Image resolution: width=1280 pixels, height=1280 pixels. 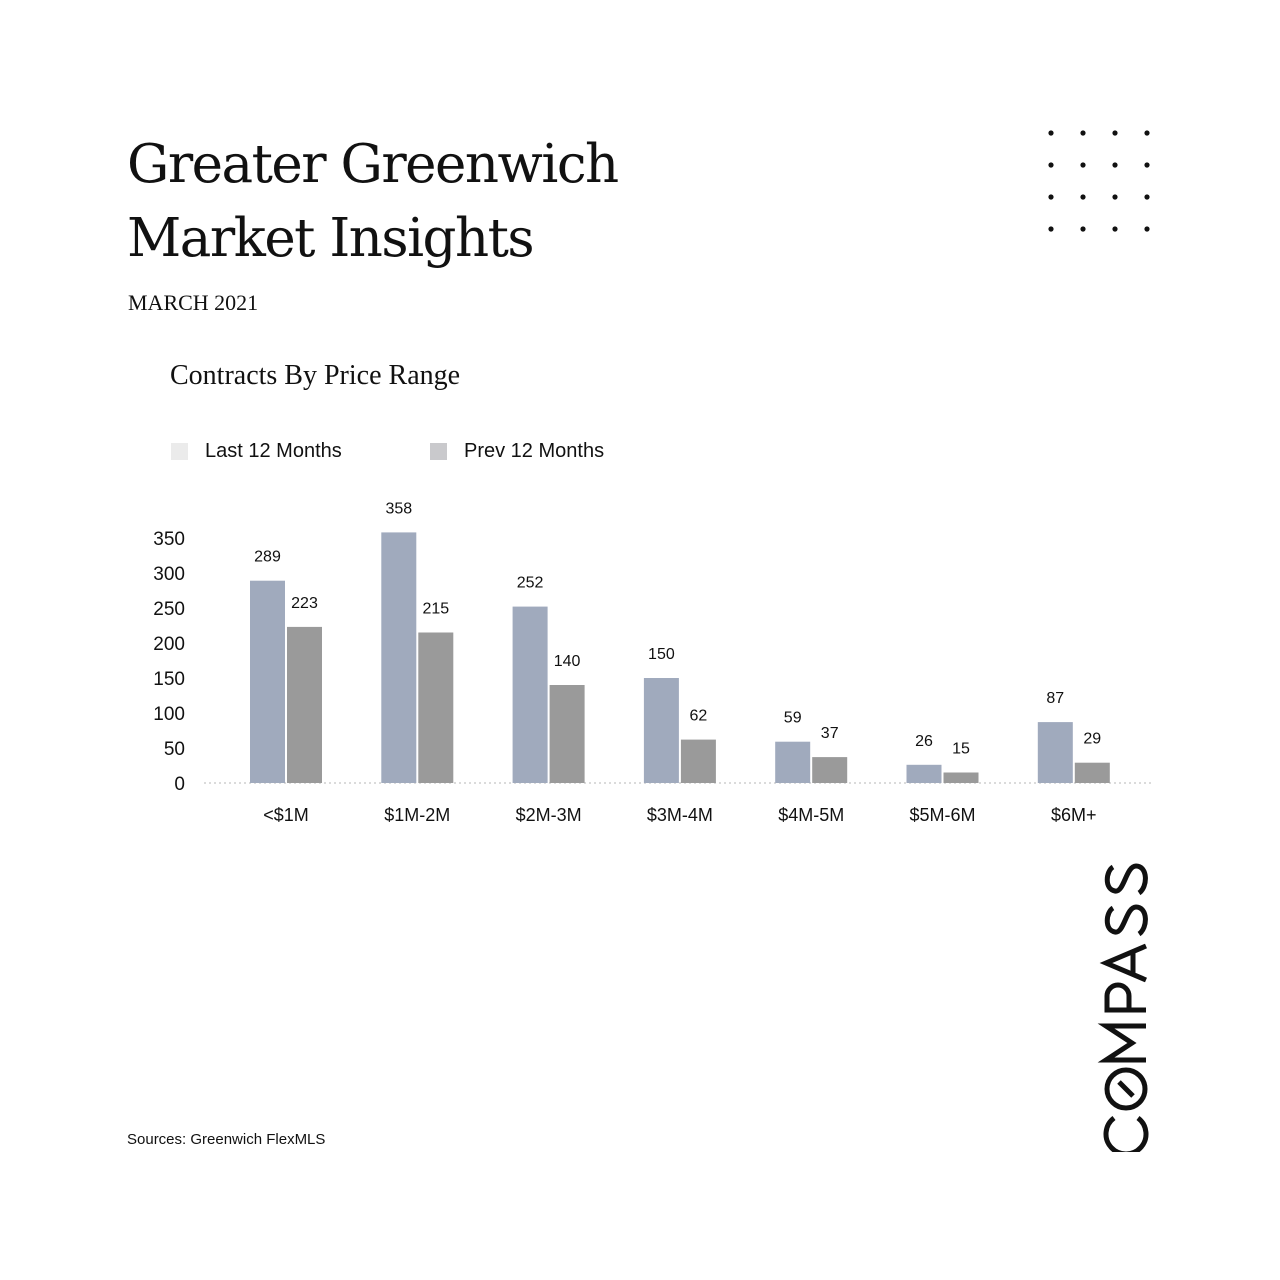 I want to click on legend-item-prev-12-months: Prev 12 Months, so click(x=517, y=451).